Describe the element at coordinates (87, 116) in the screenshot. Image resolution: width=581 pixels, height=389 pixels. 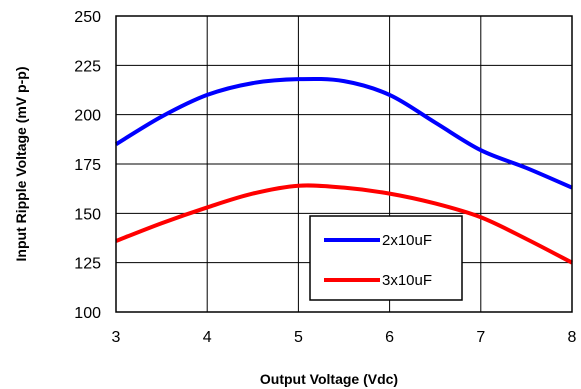
I see `y-tick-label: 200` at that location.